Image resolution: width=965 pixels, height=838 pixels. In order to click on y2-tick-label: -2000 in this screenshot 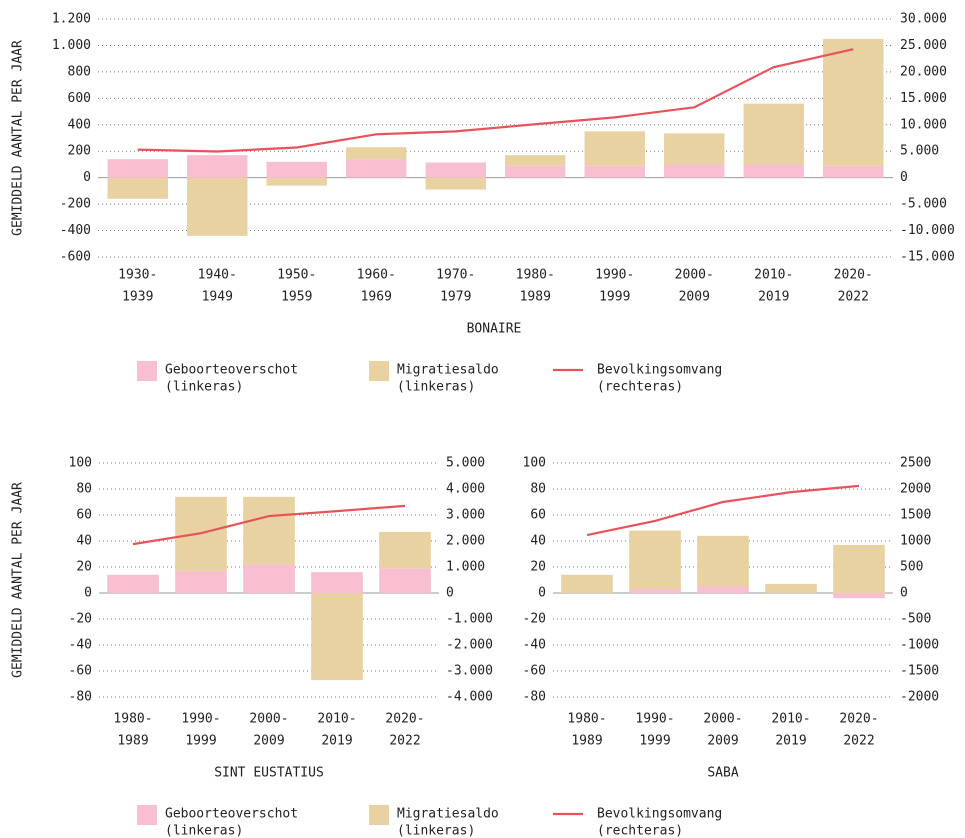, I will do `click(919, 697)`.